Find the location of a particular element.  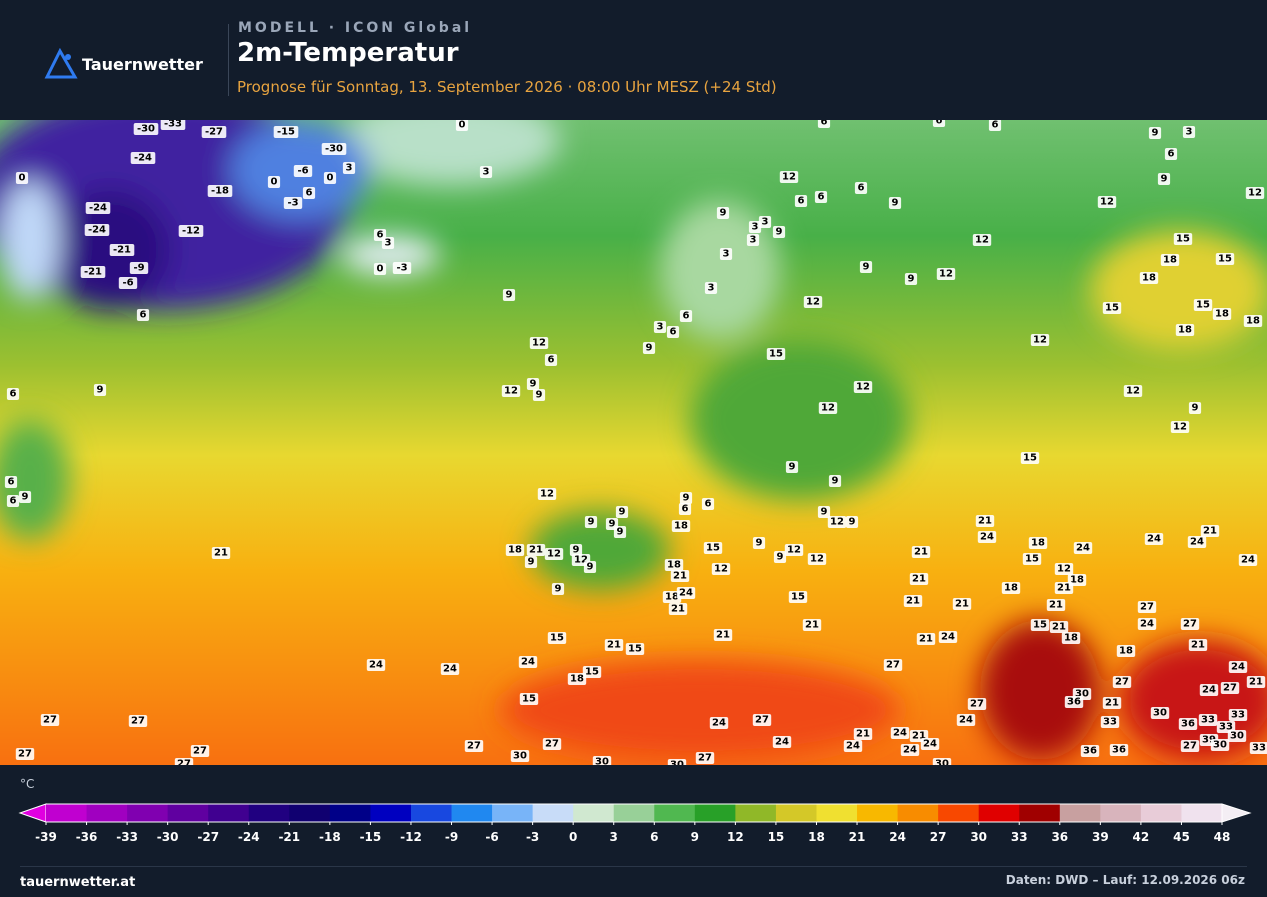

colorbar-tick-label: -33 is located at coordinates (127, 837).